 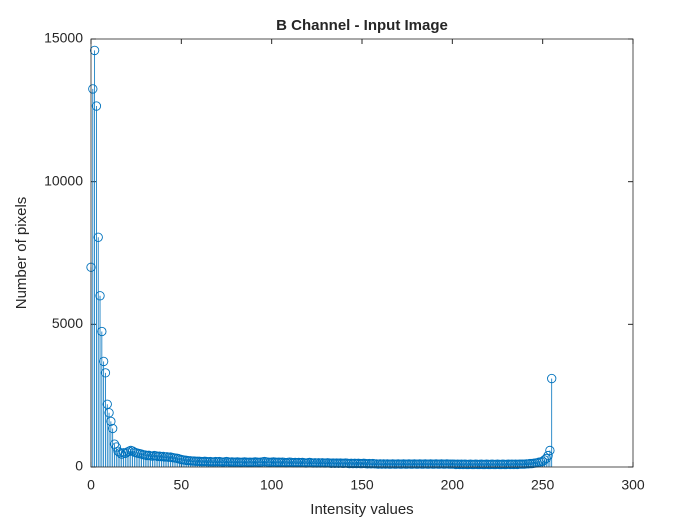 I want to click on y-tick-label: 10000, so click(x=63, y=180).